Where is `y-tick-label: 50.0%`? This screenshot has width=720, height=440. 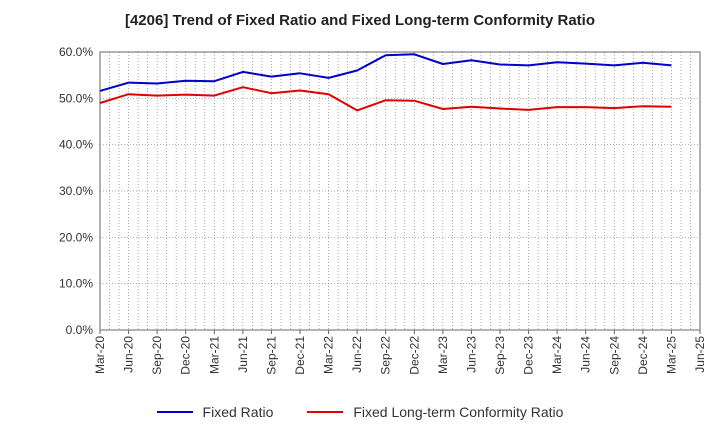 y-tick-label: 50.0% is located at coordinates (76, 98).